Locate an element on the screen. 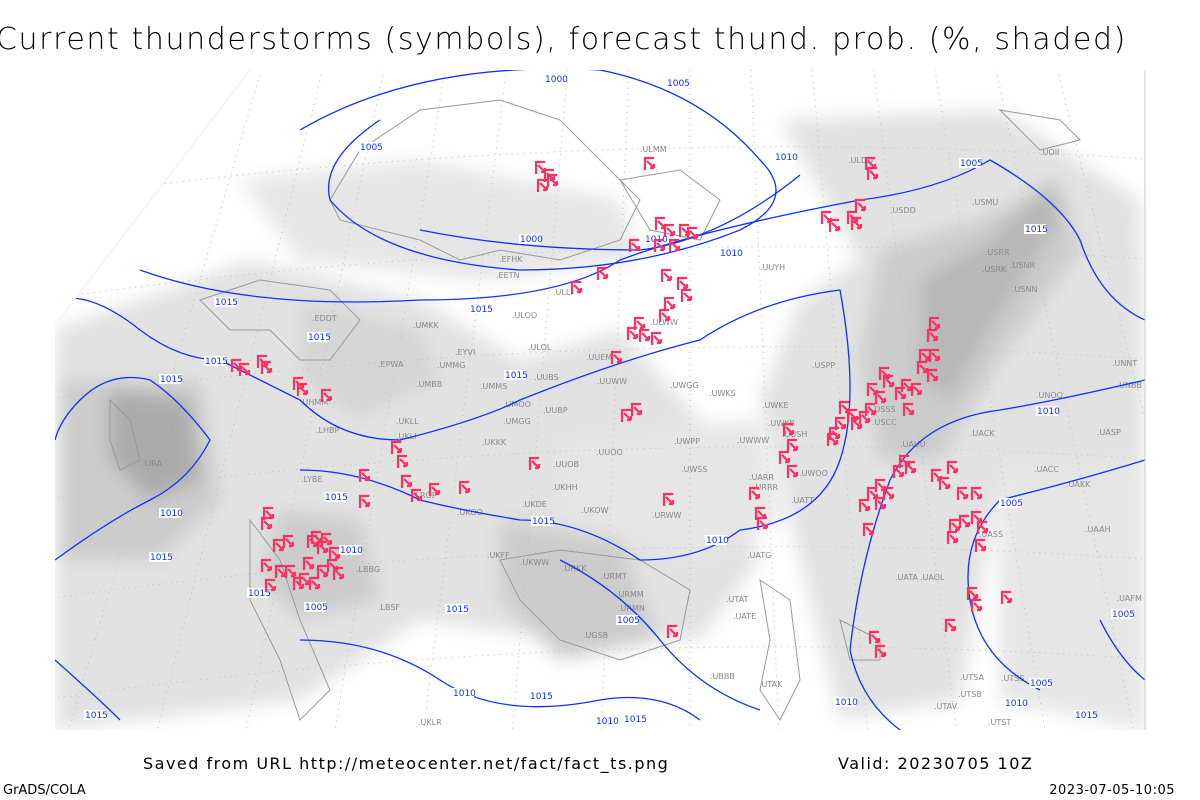 Image resolution: width=1200 pixels, height=800 pixels. station-label-group: .USDD is located at coordinates (903, 210).